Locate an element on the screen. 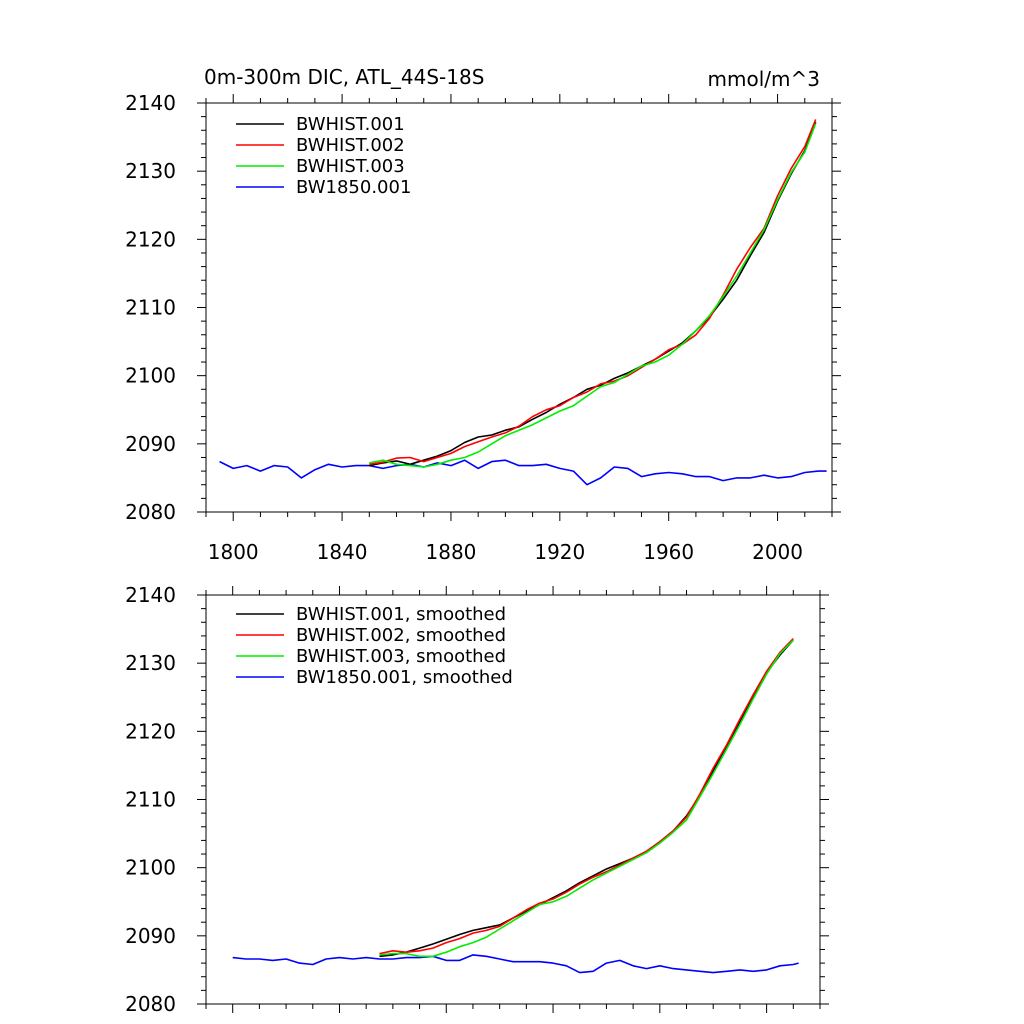 The image size is (1024, 1024). legend-entry: BWHIST.003 is located at coordinates (350, 166).